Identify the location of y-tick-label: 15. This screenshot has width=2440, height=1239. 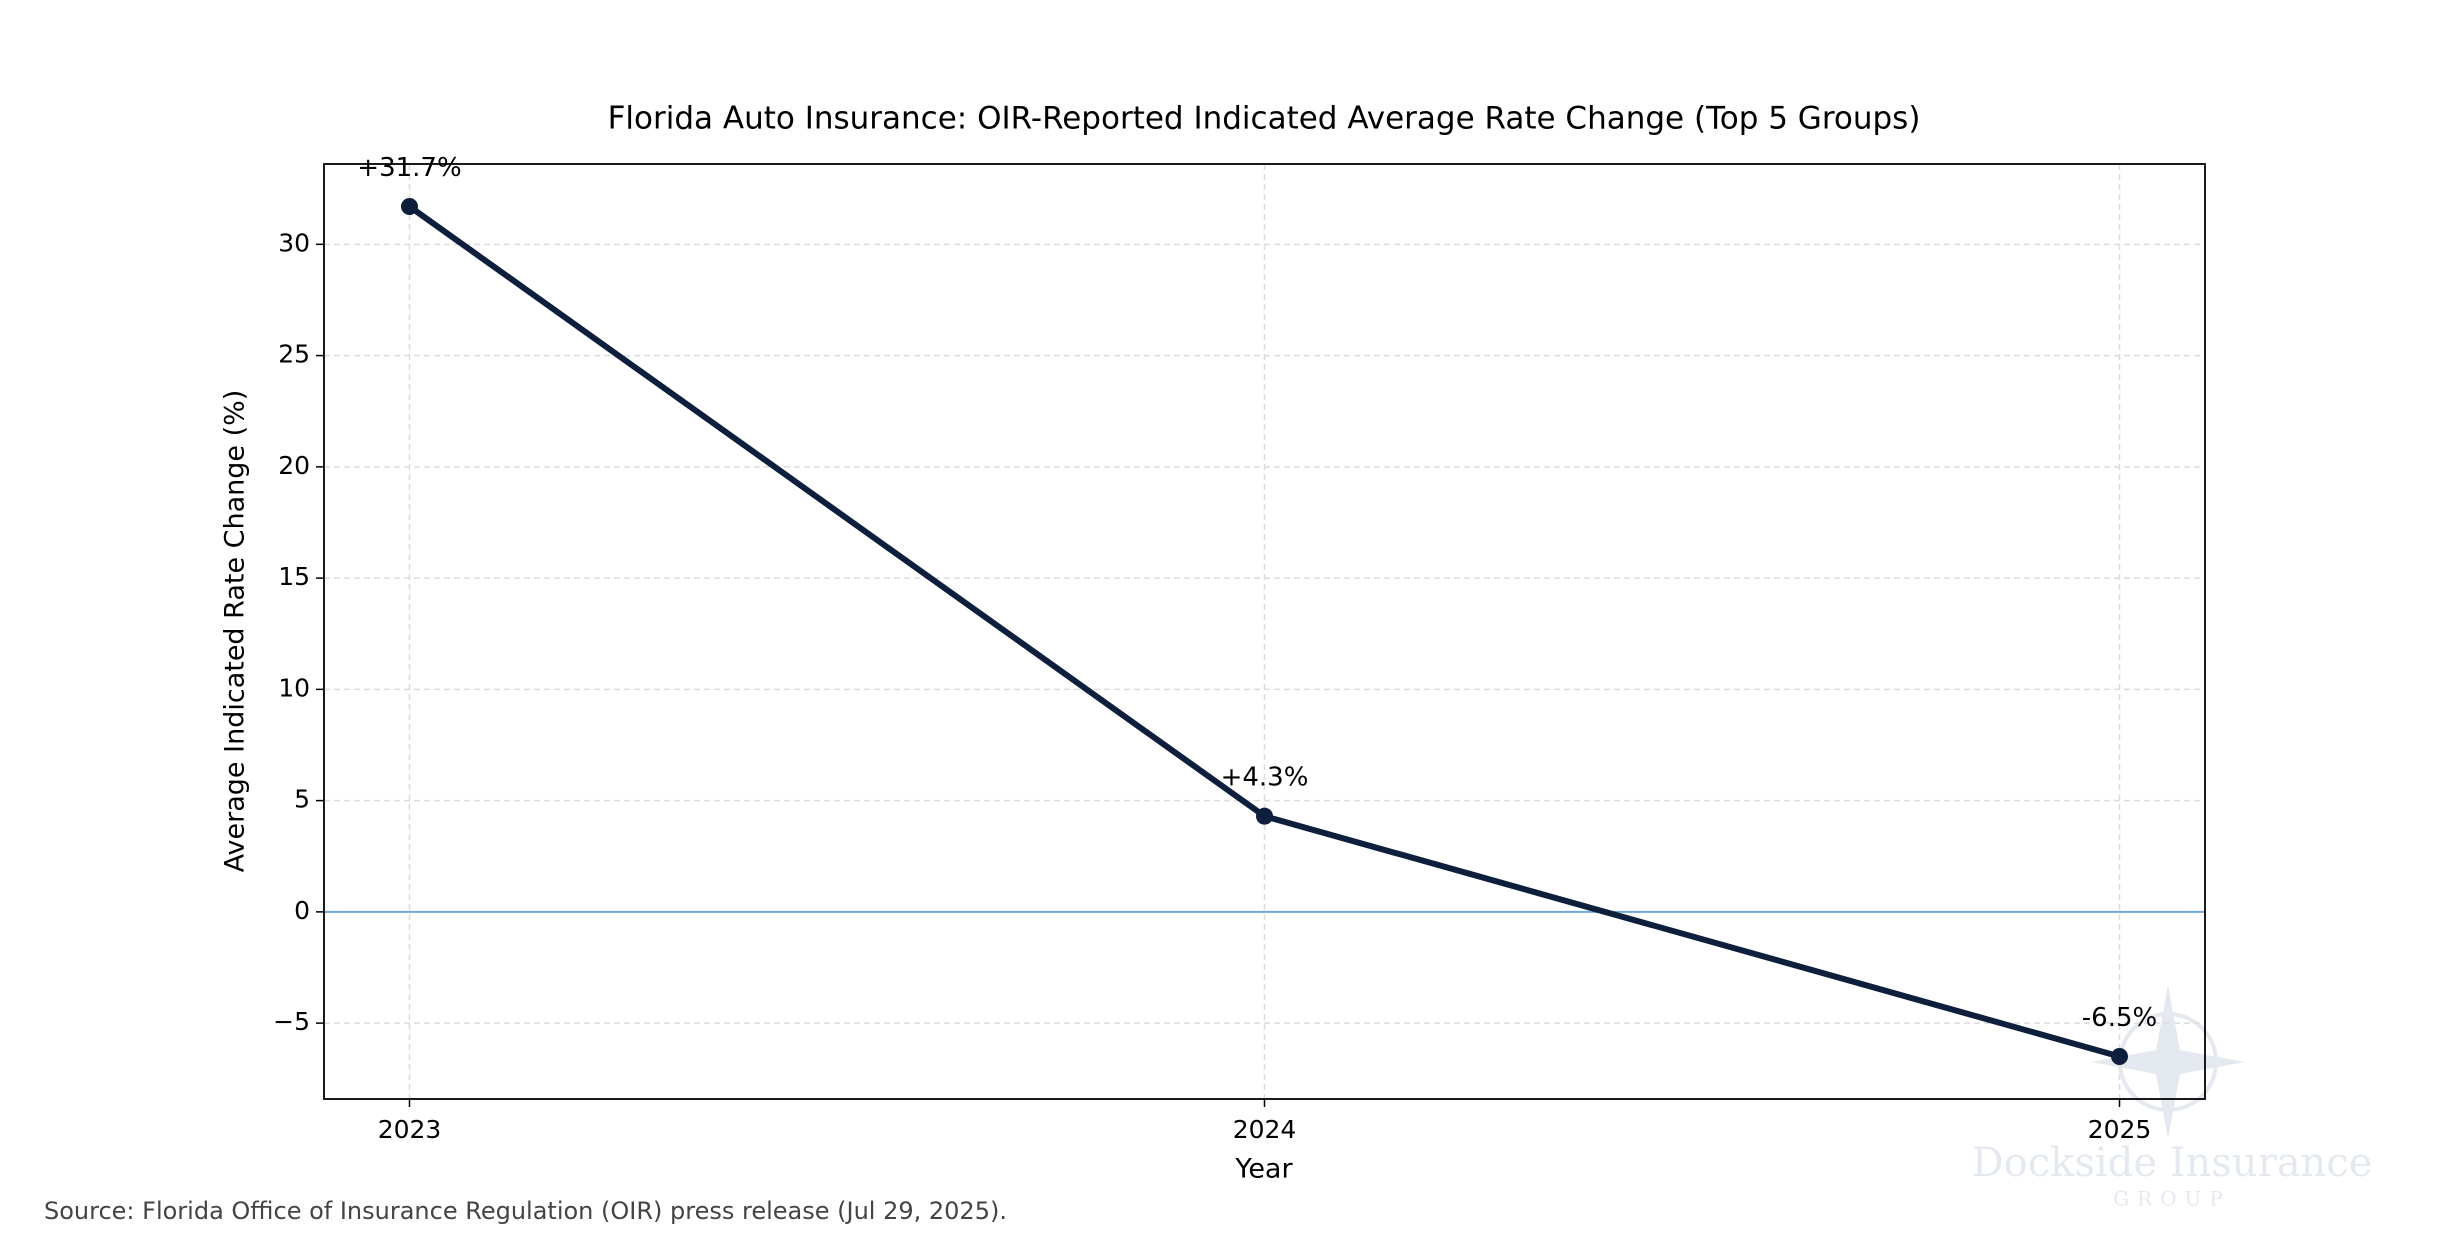
(294, 576).